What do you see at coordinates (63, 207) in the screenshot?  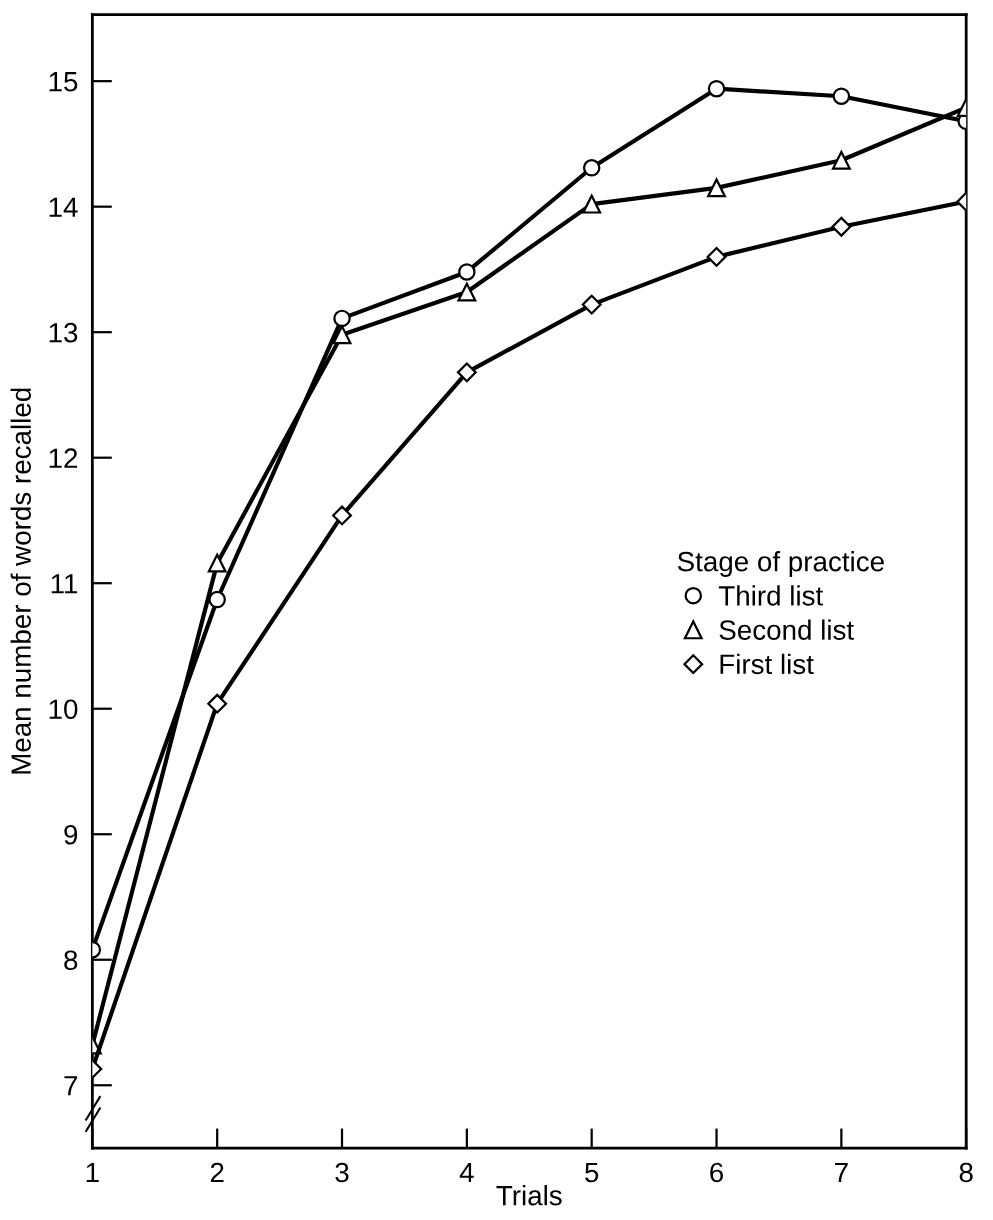 I see `y-tick-label: 14` at bounding box center [63, 207].